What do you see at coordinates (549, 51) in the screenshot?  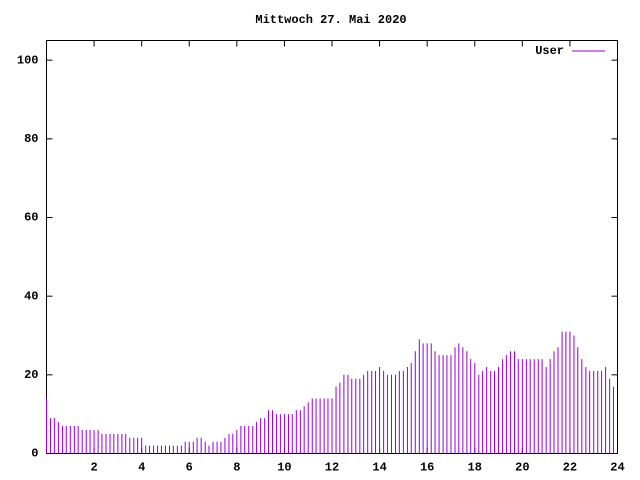 I see `legend-label: User` at bounding box center [549, 51].